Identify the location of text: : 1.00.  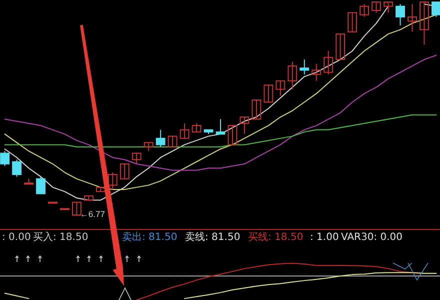
(324, 237).